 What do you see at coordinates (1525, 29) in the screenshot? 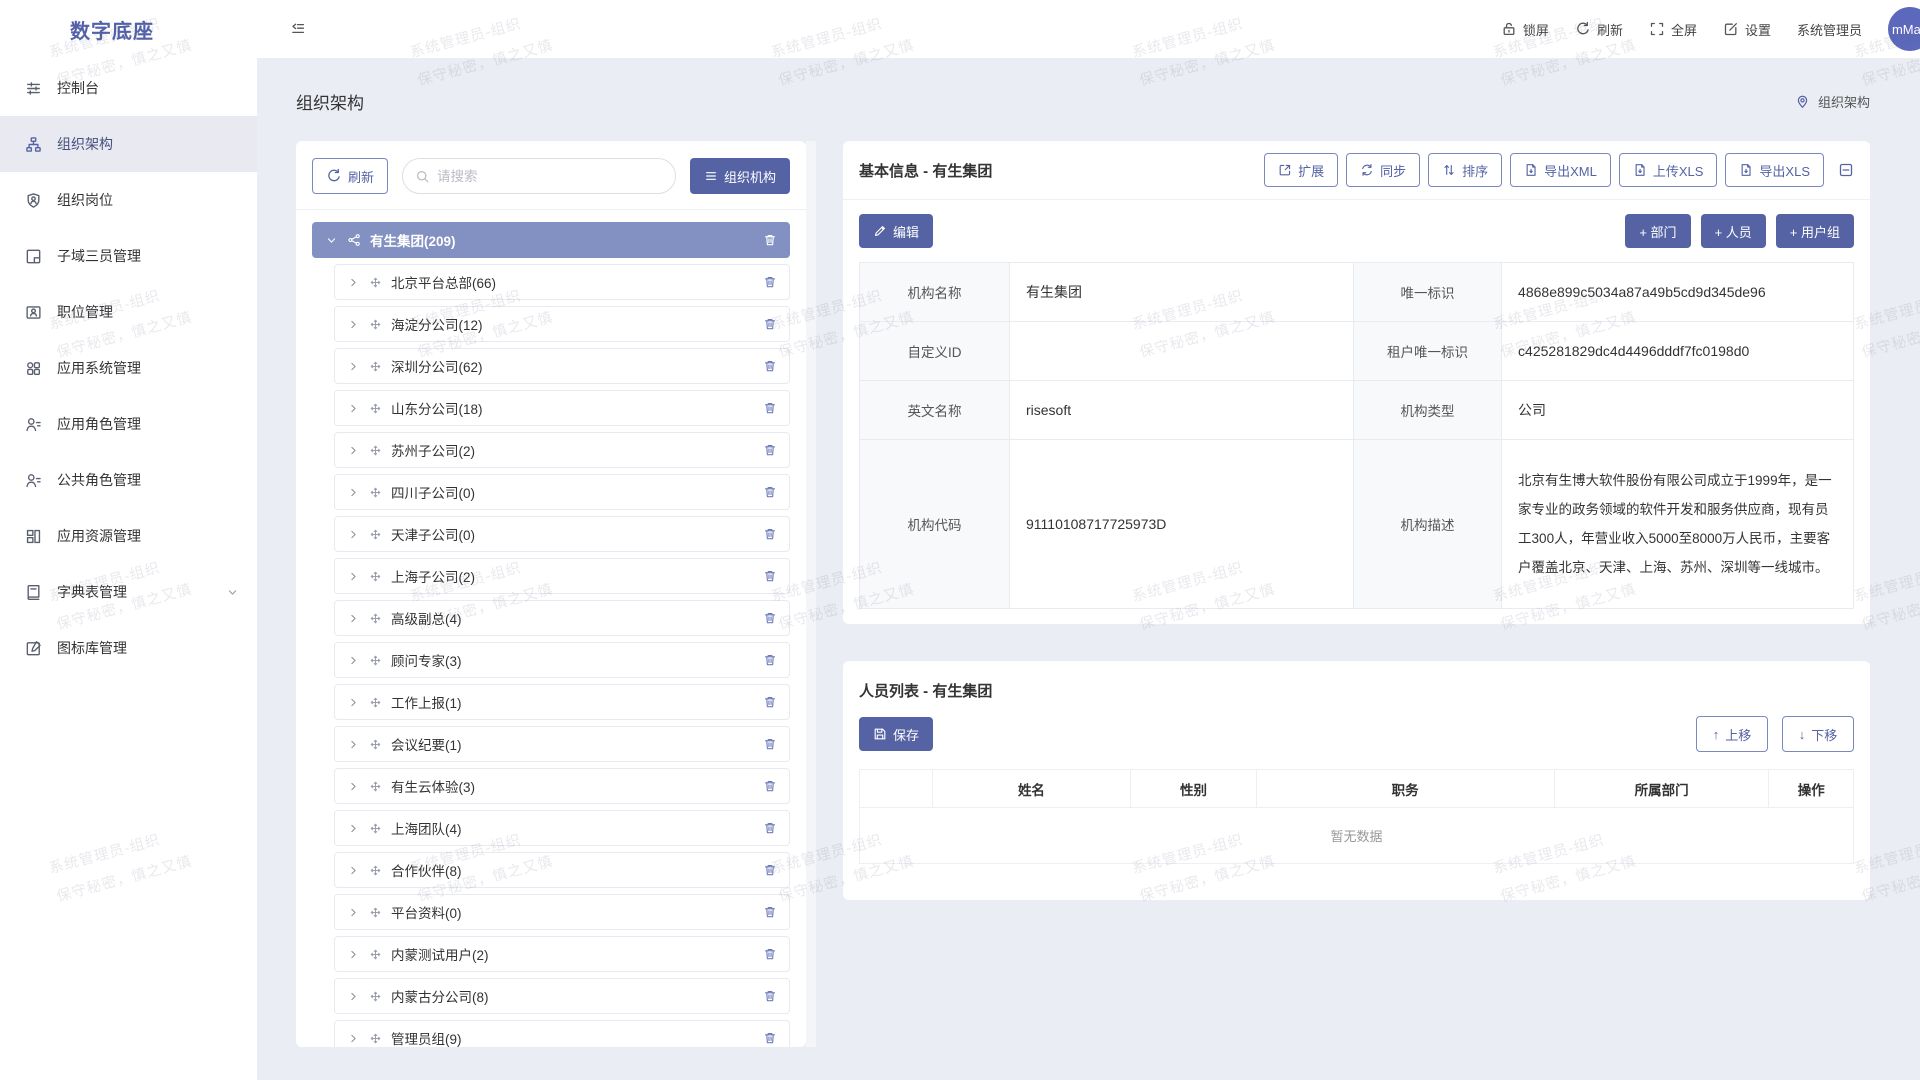
I see `lock-action: 锁屏` at bounding box center [1525, 29].